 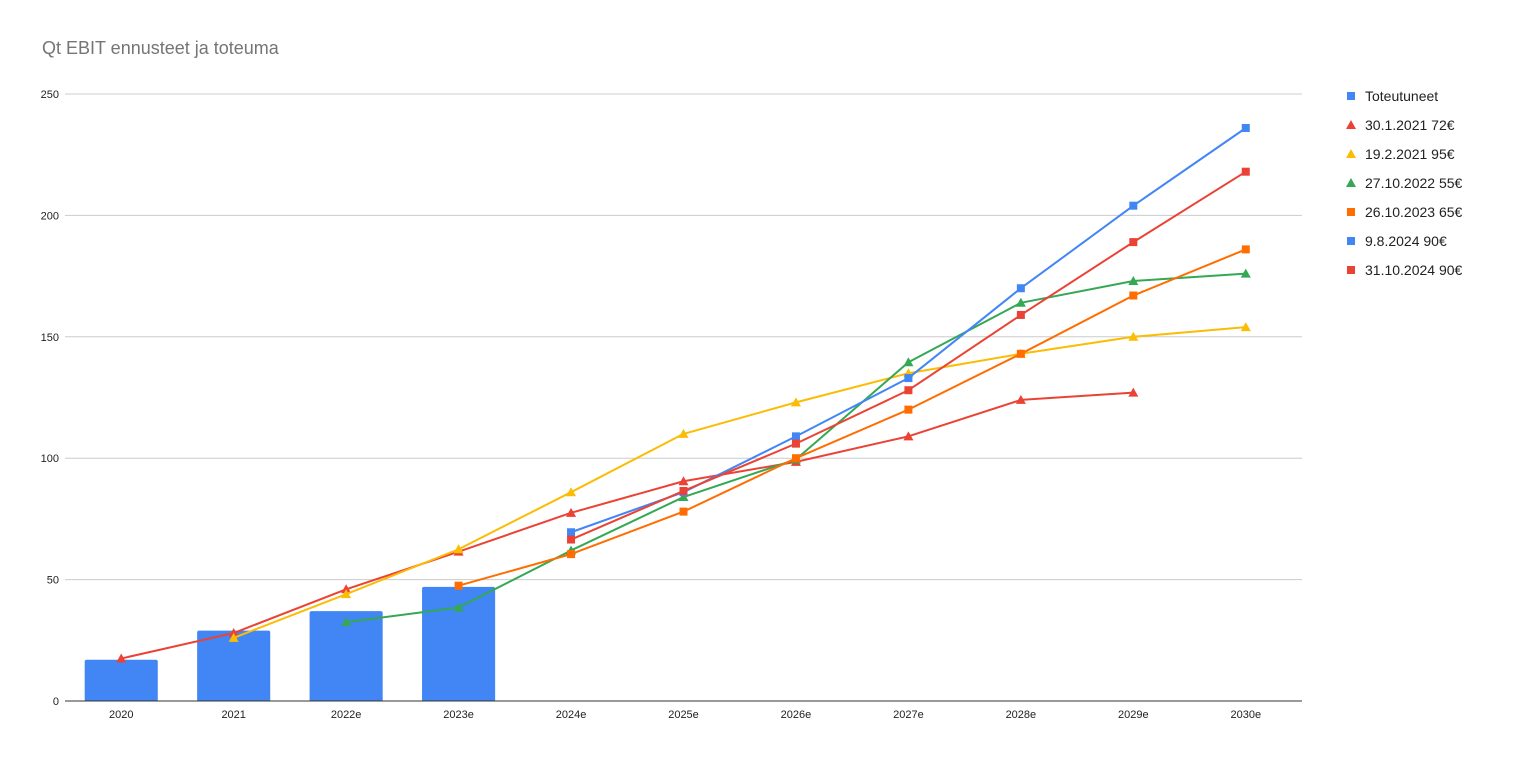 I want to click on y-tick-label: 50, so click(x=53, y=581).